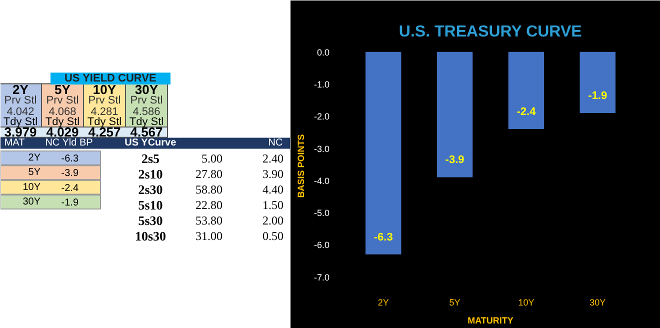 The image size is (660, 328). I want to click on text: NC, so click(275, 143).